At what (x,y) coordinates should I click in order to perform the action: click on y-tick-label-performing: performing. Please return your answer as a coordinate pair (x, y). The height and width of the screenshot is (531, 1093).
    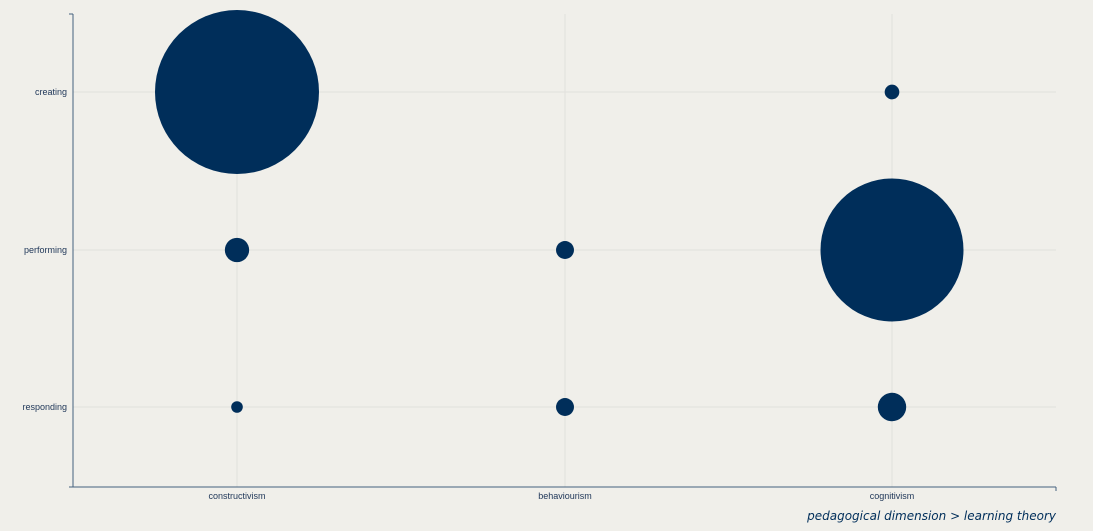
    Looking at the image, I should click on (45, 250).